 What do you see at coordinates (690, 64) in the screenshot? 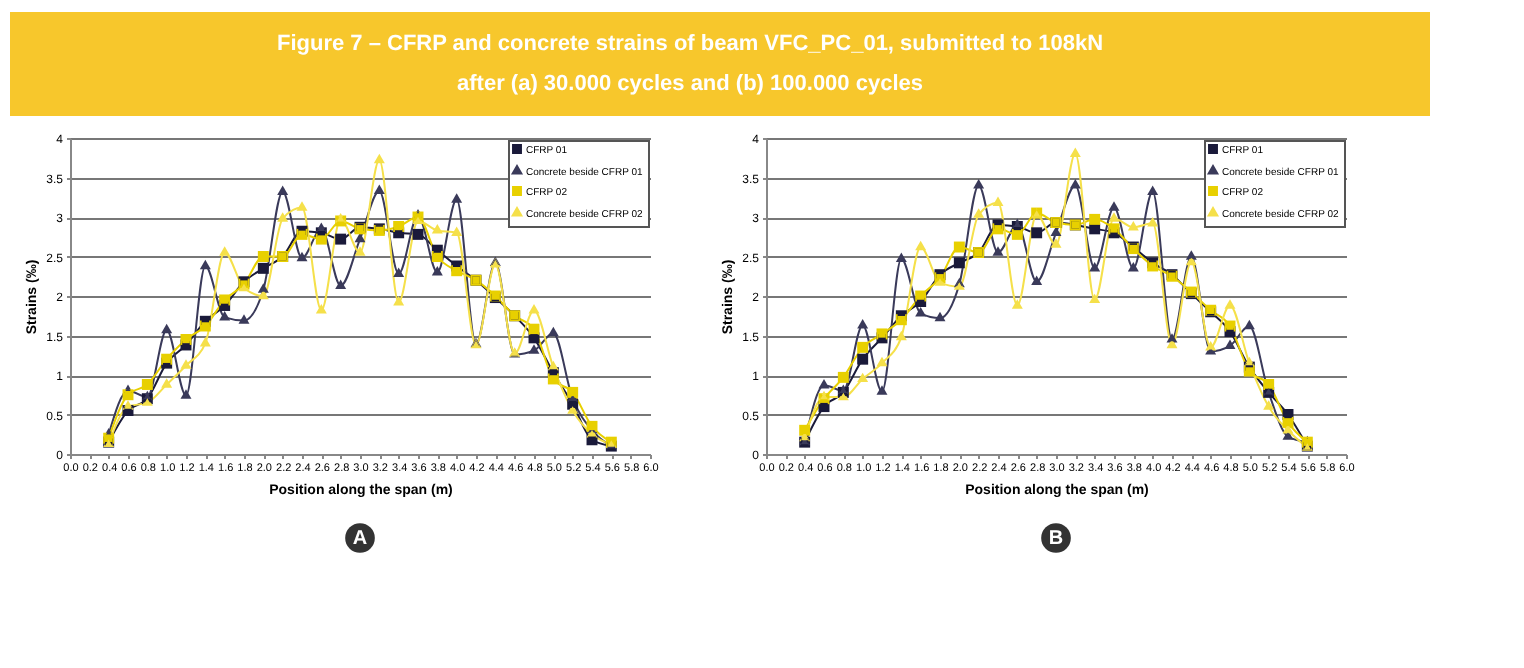
I see `chart-title: Figure 7 – CFRP and concrete strains of beam VFC_PC_01, submitted to 108kN after (a) 30.000 cycles and (b) 100.000 cycles` at bounding box center [690, 64].